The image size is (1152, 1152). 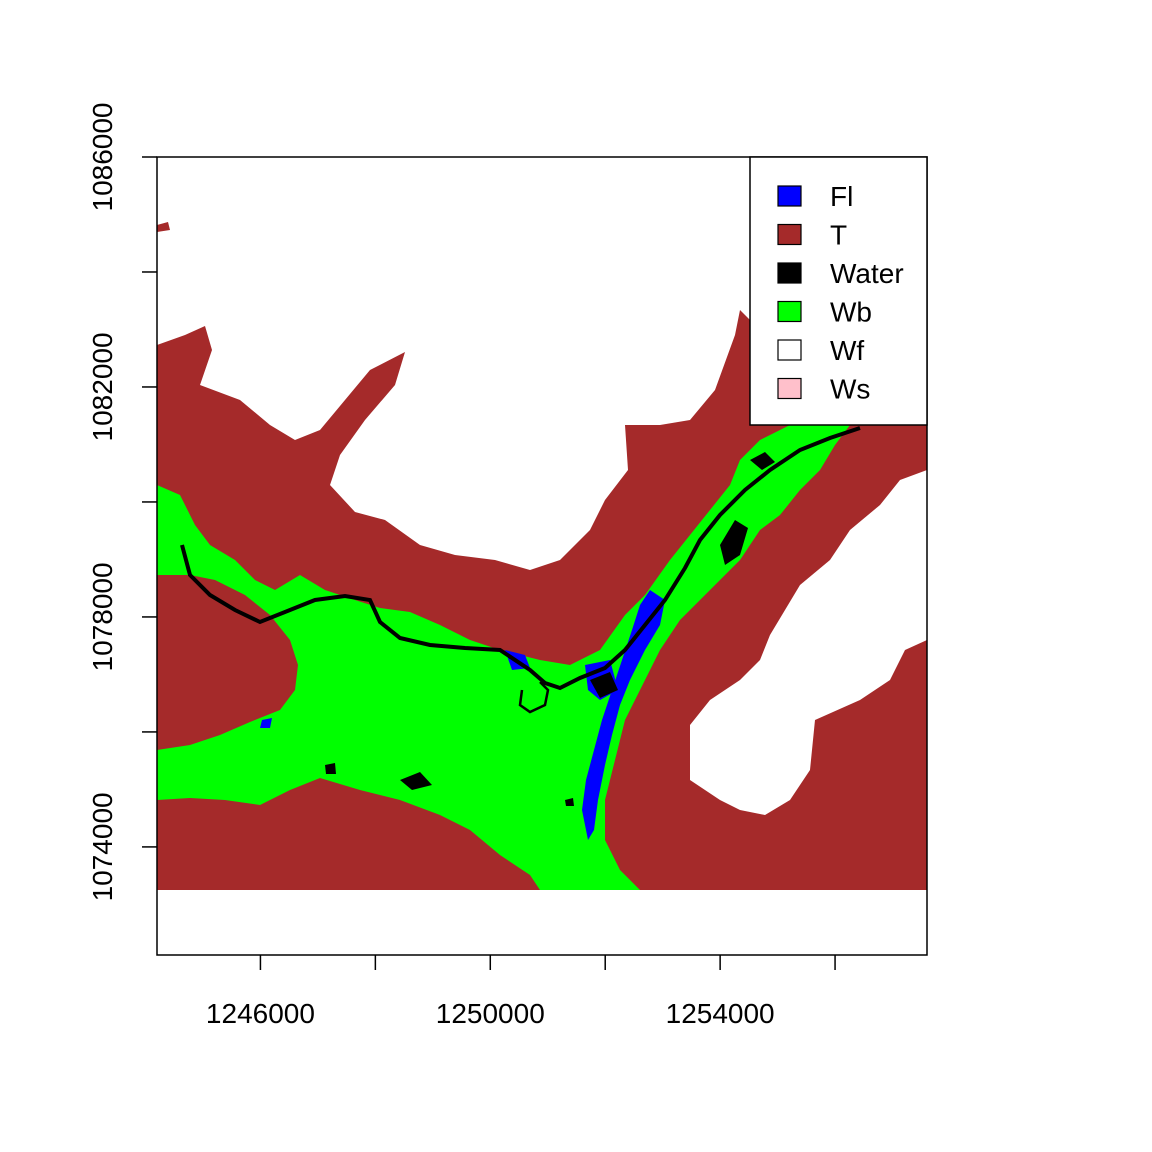 What do you see at coordinates (838, 291) in the screenshot?
I see `legend: Fl T Water Wb Wf Ws` at bounding box center [838, 291].